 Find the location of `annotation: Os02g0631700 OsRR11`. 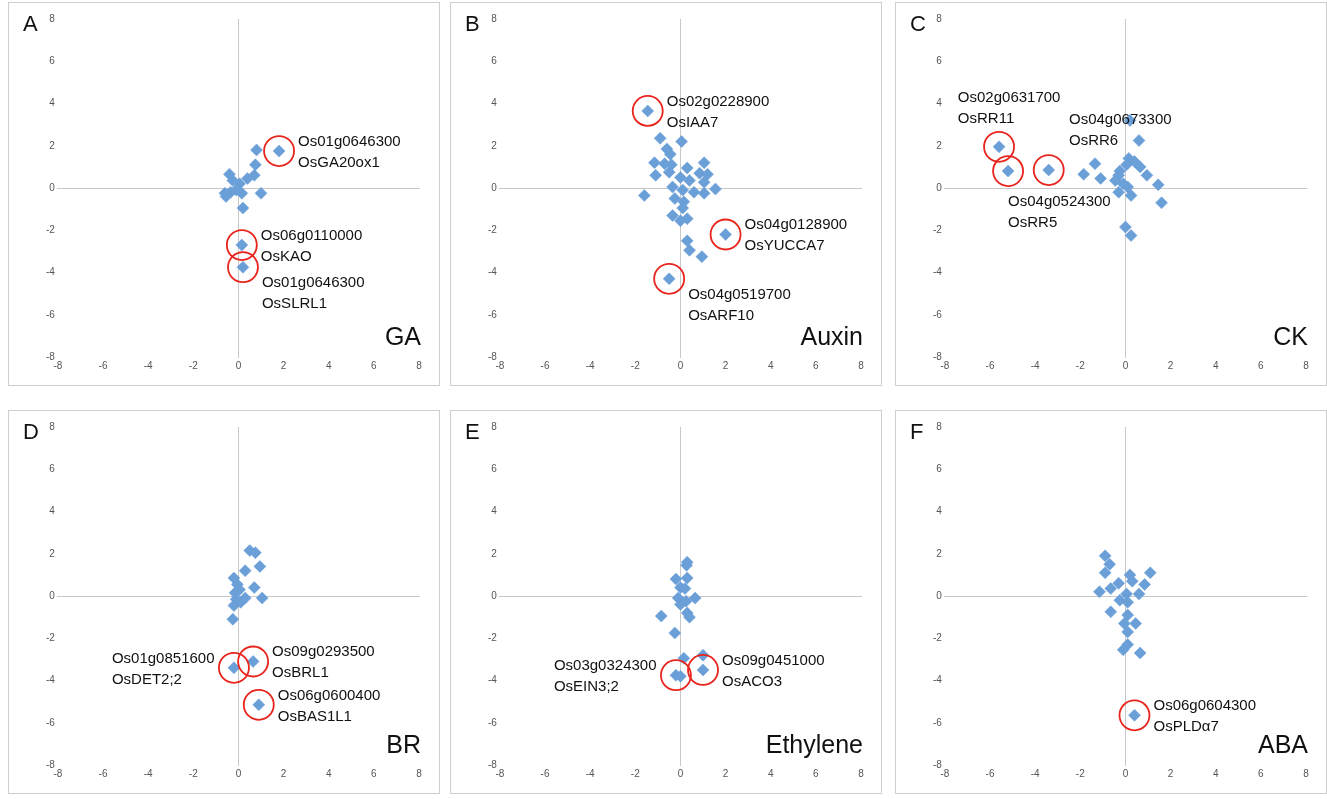

annotation: Os02g0631700 OsRR11 is located at coordinates (1009, 107).